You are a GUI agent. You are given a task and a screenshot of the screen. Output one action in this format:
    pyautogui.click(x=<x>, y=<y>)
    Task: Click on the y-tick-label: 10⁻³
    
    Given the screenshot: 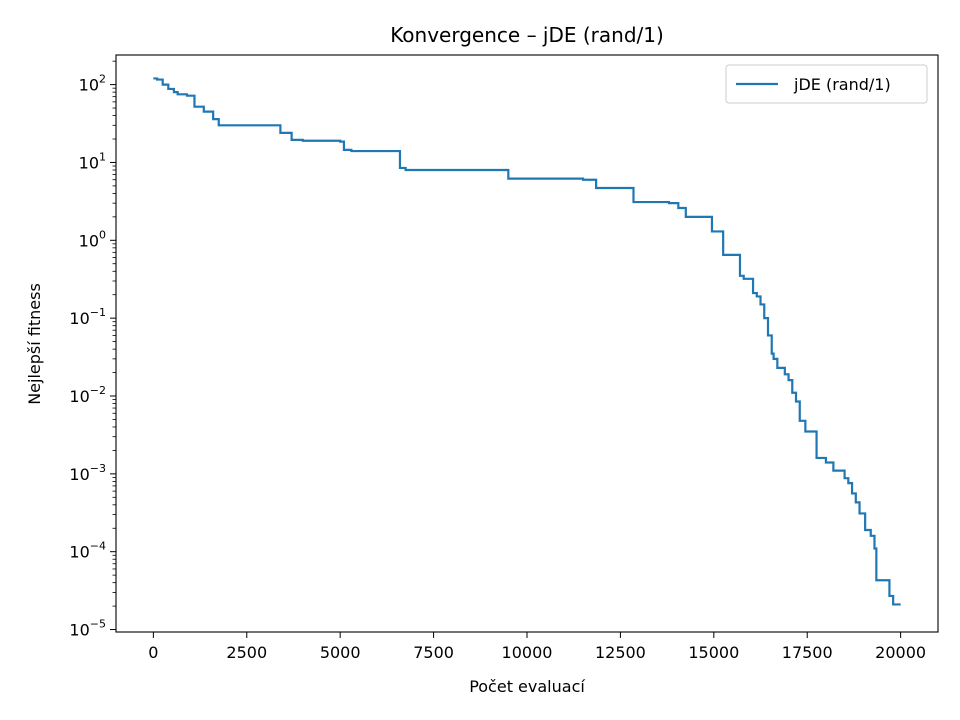 What is the action you would take?
    pyautogui.click(x=87, y=473)
    